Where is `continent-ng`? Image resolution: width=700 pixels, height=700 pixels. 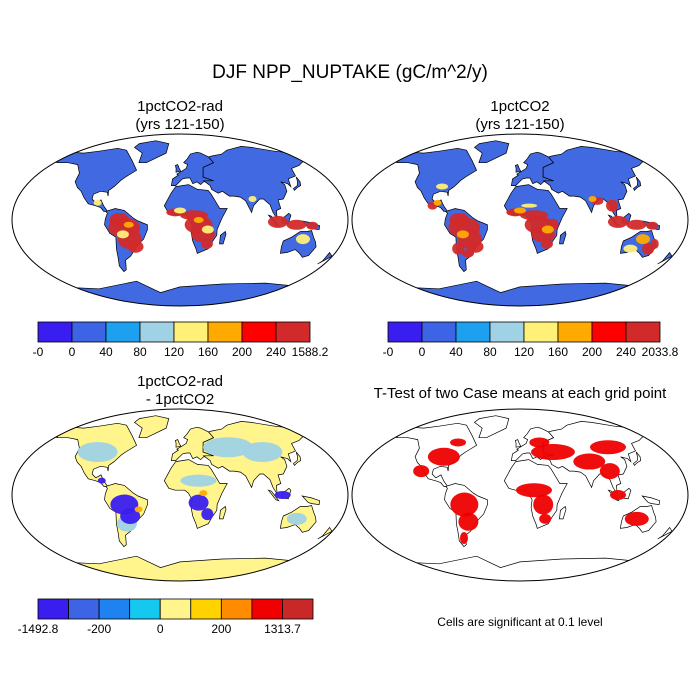
continent-ng is located at coordinates (651, 500).